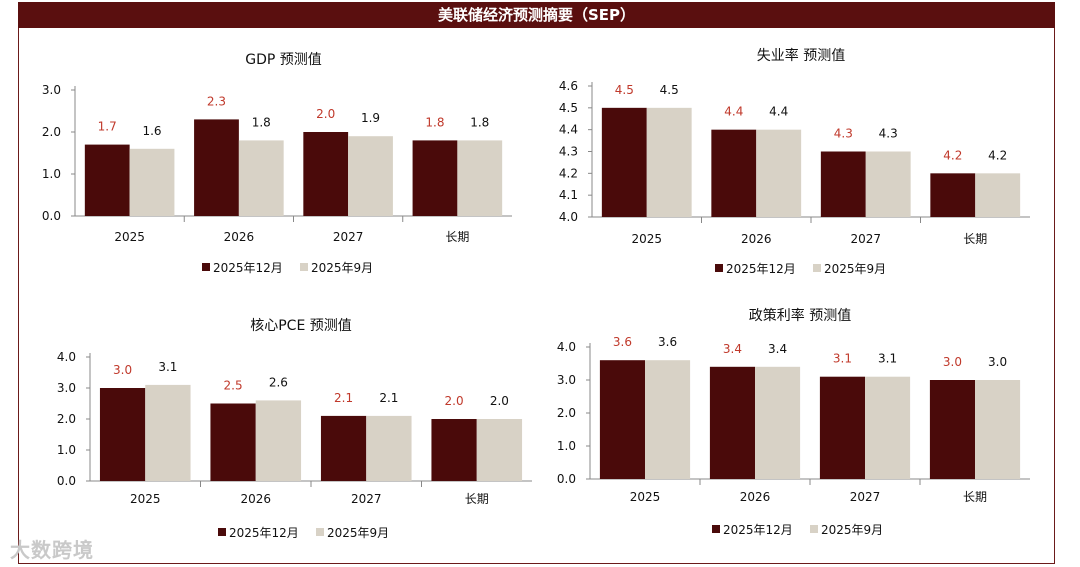 This screenshot has width=1080, height=567. Describe the element at coordinates (216, 101) in the screenshot. I see `data-label: 2.3` at that location.